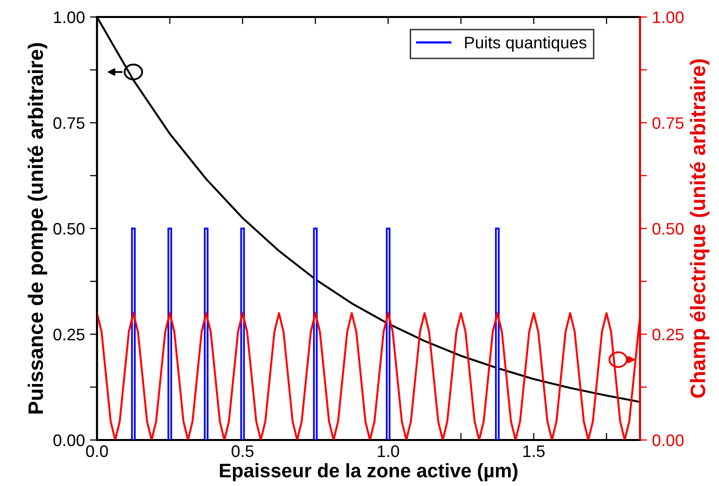 The width and height of the screenshot is (719, 486). I want to click on y-tick-label: 0.00, so click(69, 440).